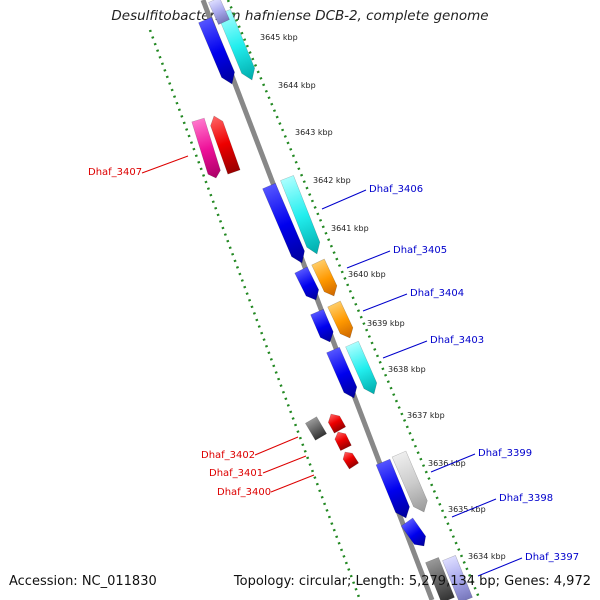 The width and height of the screenshot is (600, 600). I want to click on gene-label: Dhaf_3407, so click(115, 172).